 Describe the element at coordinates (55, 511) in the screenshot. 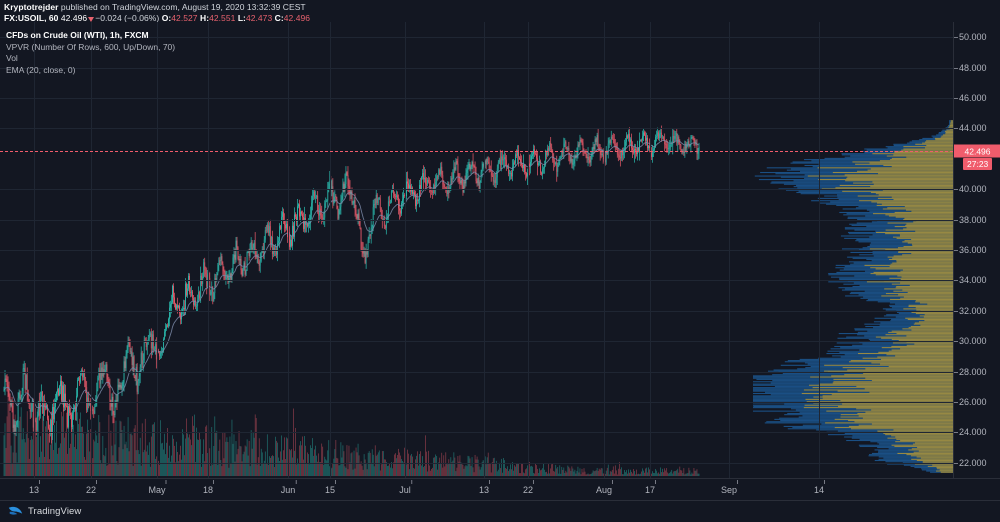

I see `tradingview-brand: TradingView` at that location.